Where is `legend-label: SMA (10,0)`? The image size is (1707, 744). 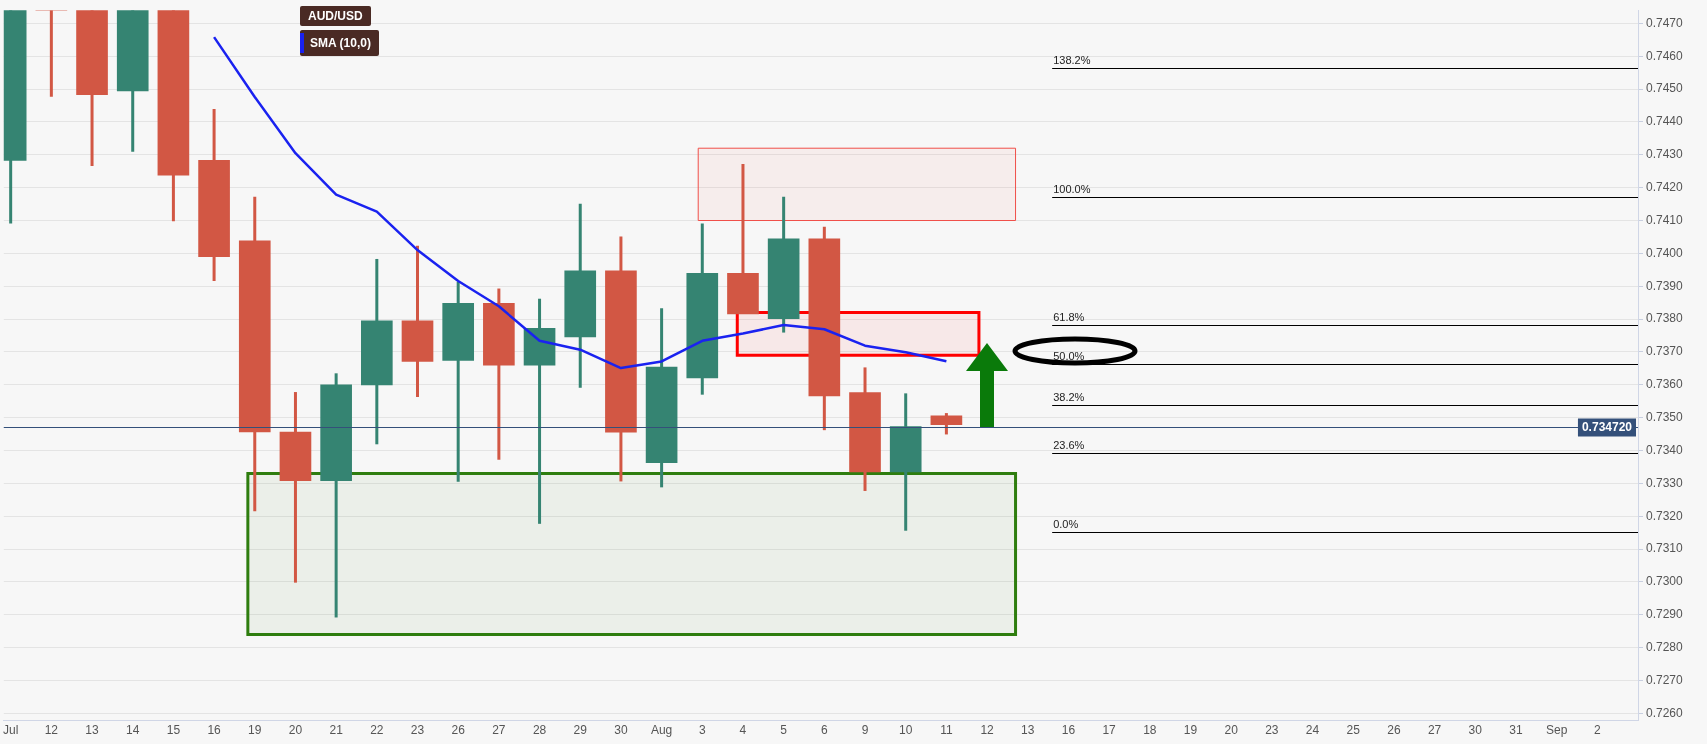
legend-label: SMA (10,0) is located at coordinates (340, 43).